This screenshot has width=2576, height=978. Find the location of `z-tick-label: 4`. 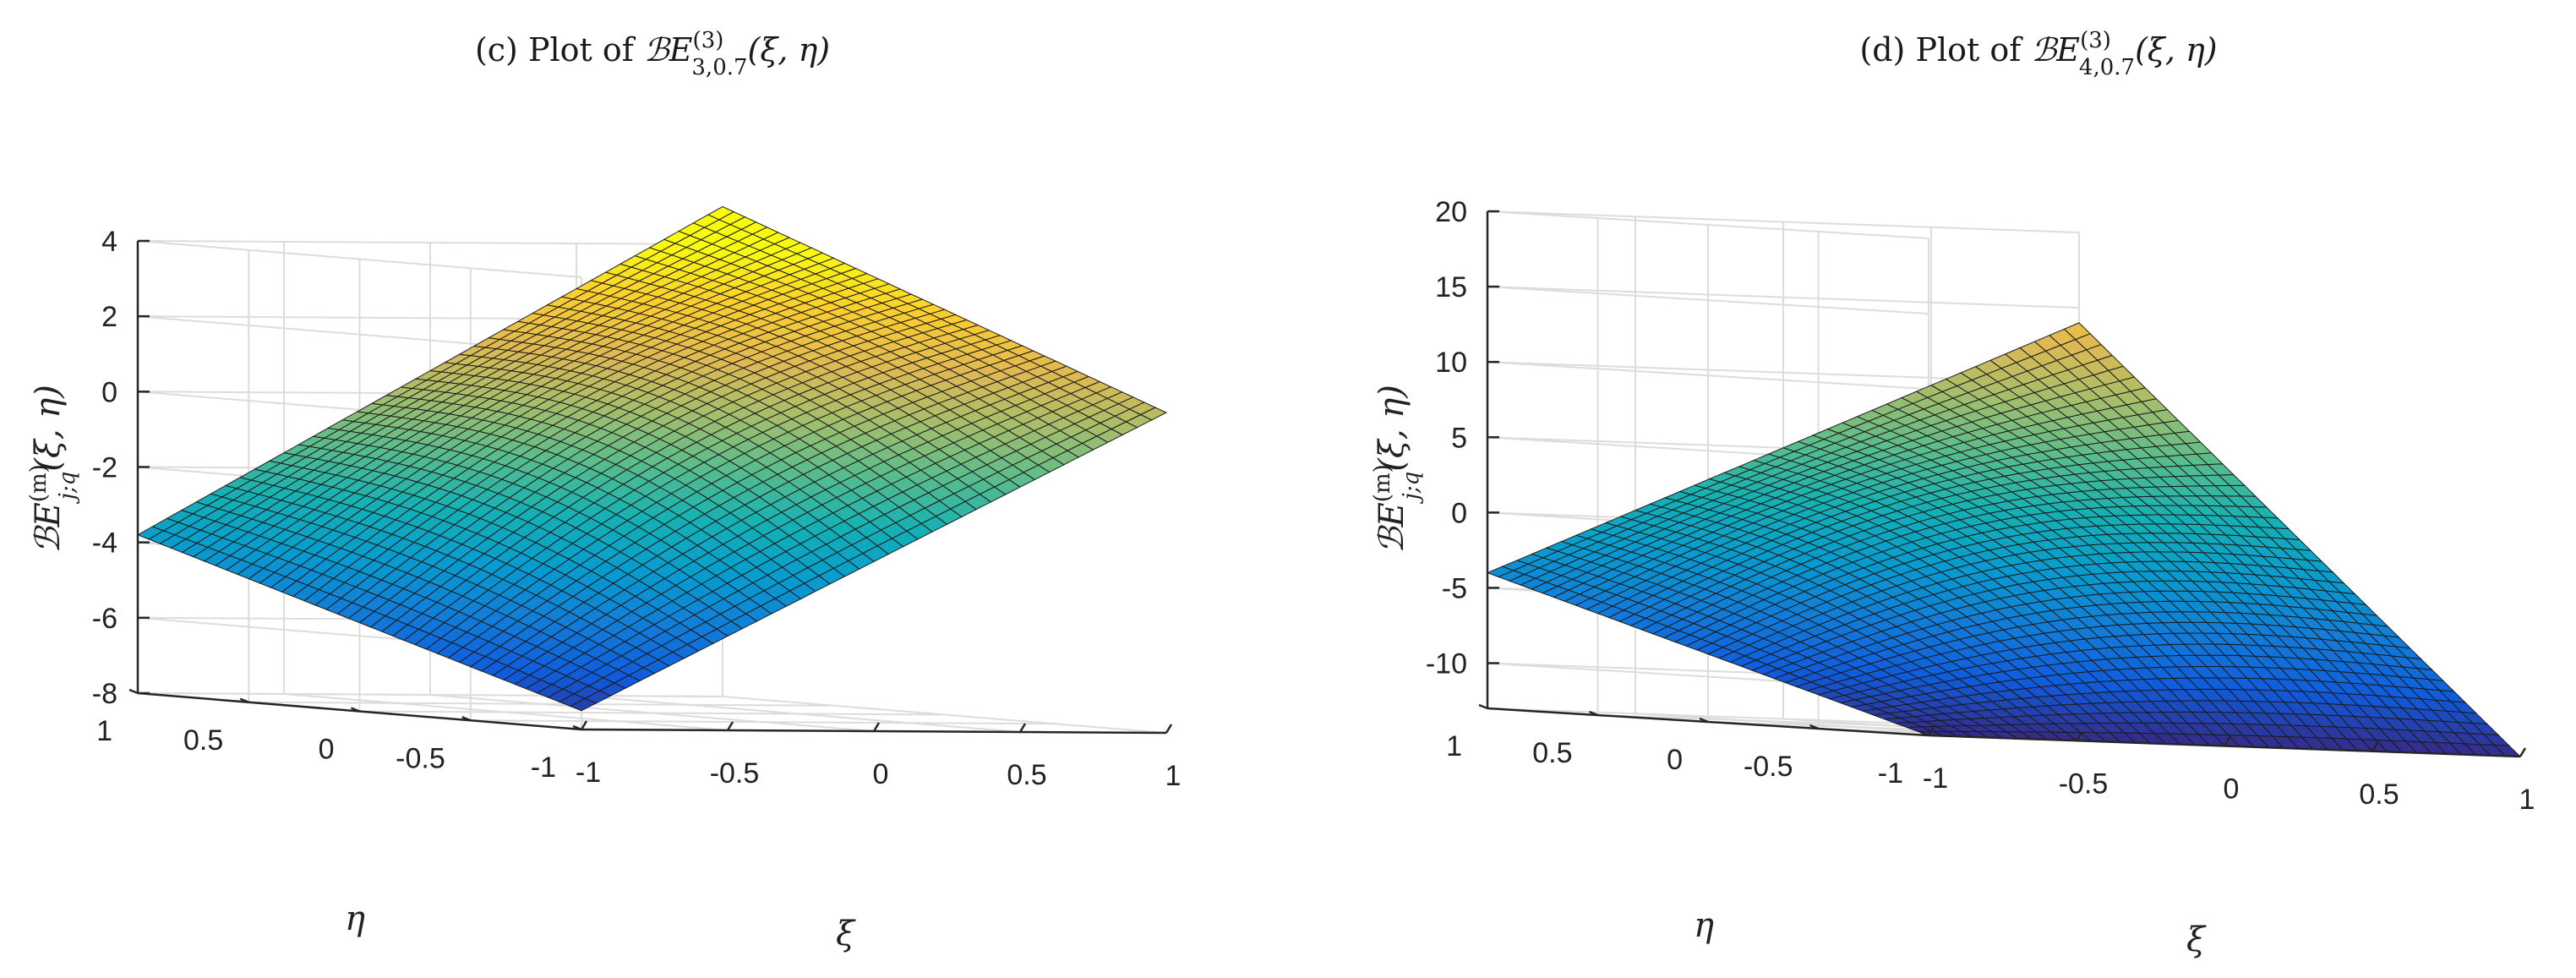

z-tick-label: 4 is located at coordinates (109, 242).